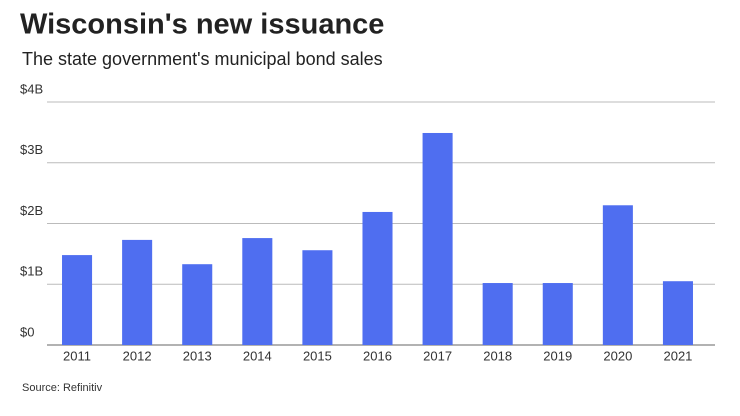  What do you see at coordinates (31, 88) in the screenshot?
I see `y-tick-label: $4B` at bounding box center [31, 88].